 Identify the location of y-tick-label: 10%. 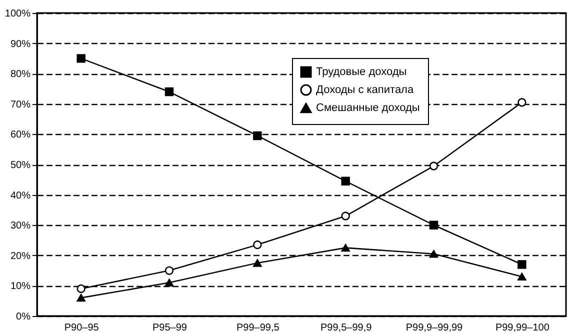
(20, 286).